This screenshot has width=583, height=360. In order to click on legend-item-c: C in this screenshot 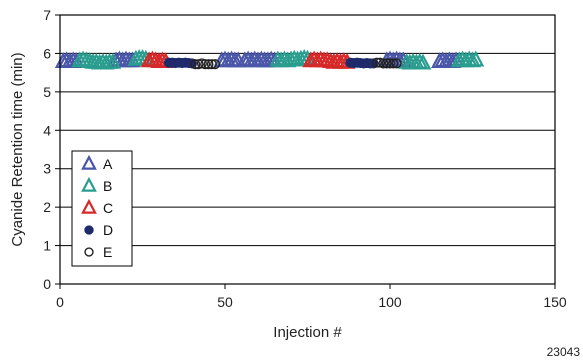, I will do `click(97, 207)`.